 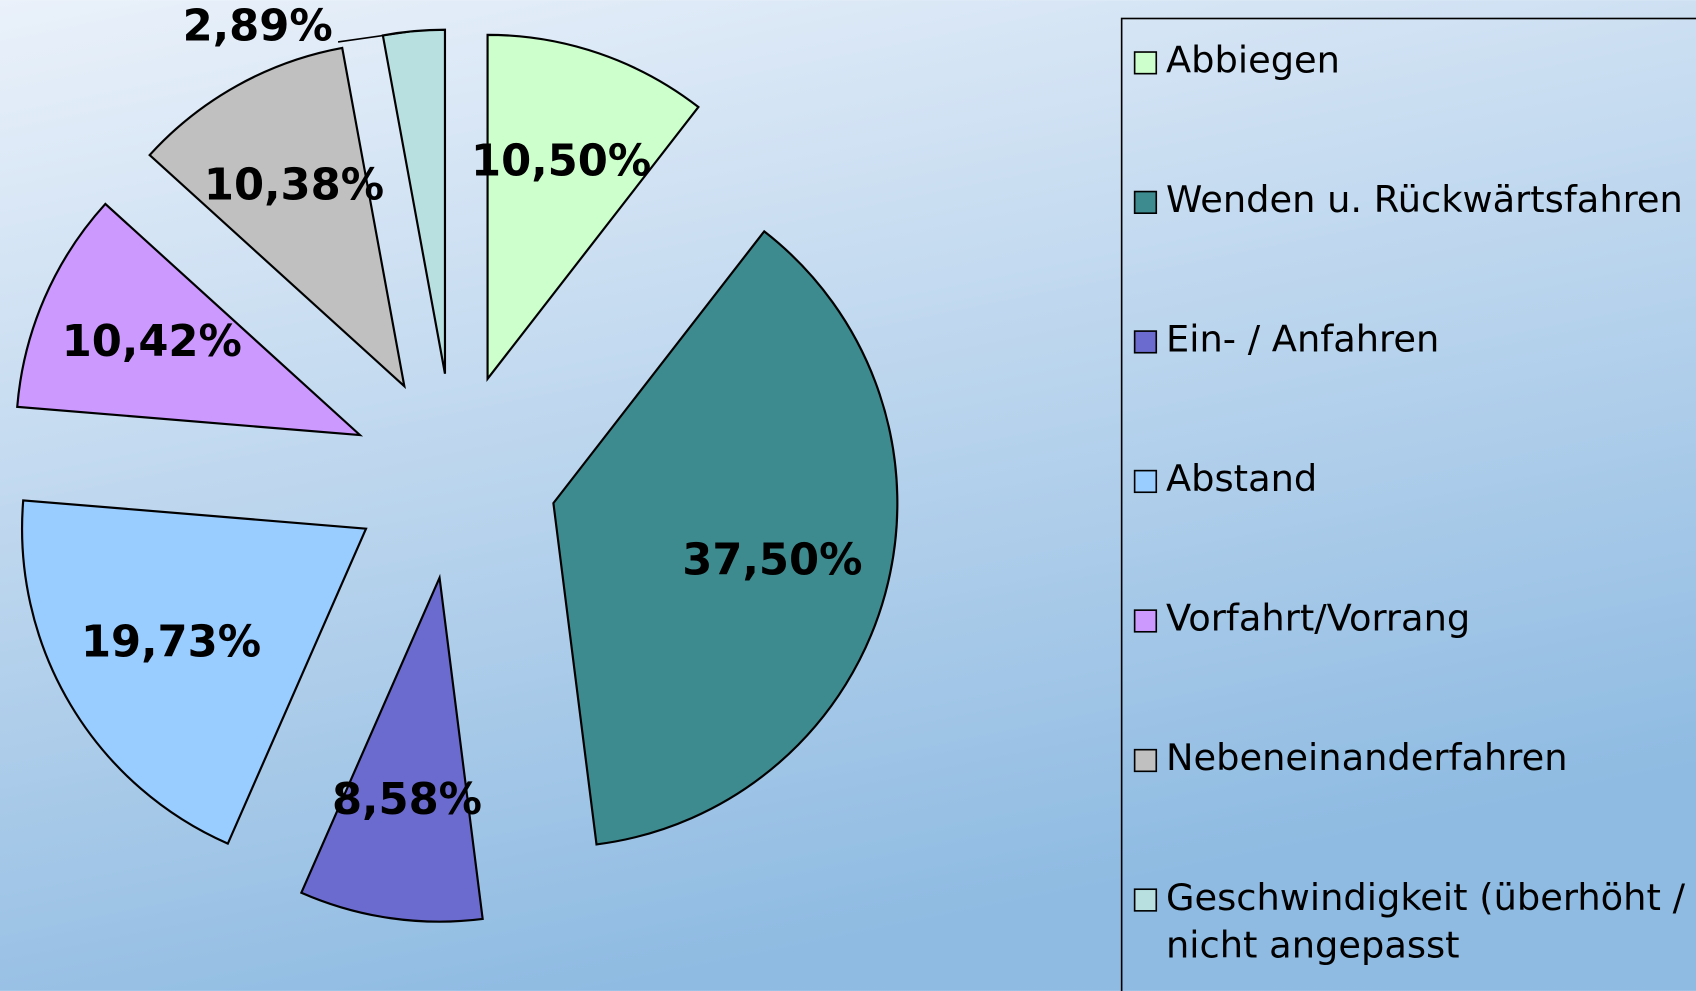 I want to click on data-label: 2,89%, so click(x=258, y=26).